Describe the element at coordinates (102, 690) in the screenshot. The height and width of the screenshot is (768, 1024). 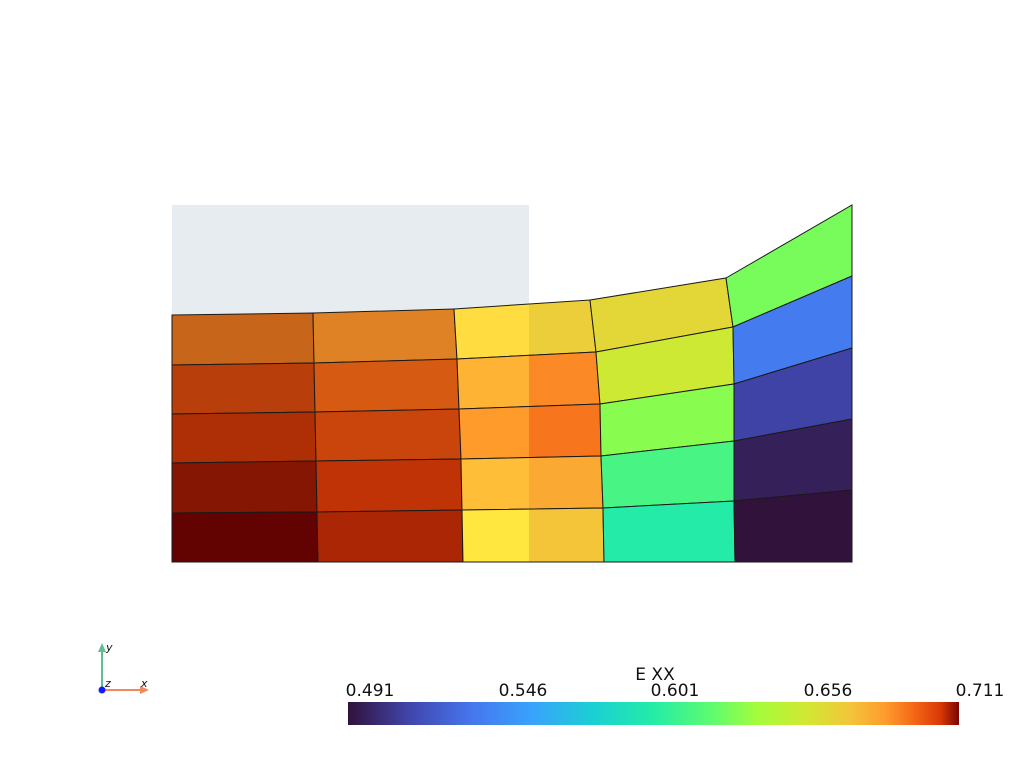
I see `z-axis-dot` at that location.